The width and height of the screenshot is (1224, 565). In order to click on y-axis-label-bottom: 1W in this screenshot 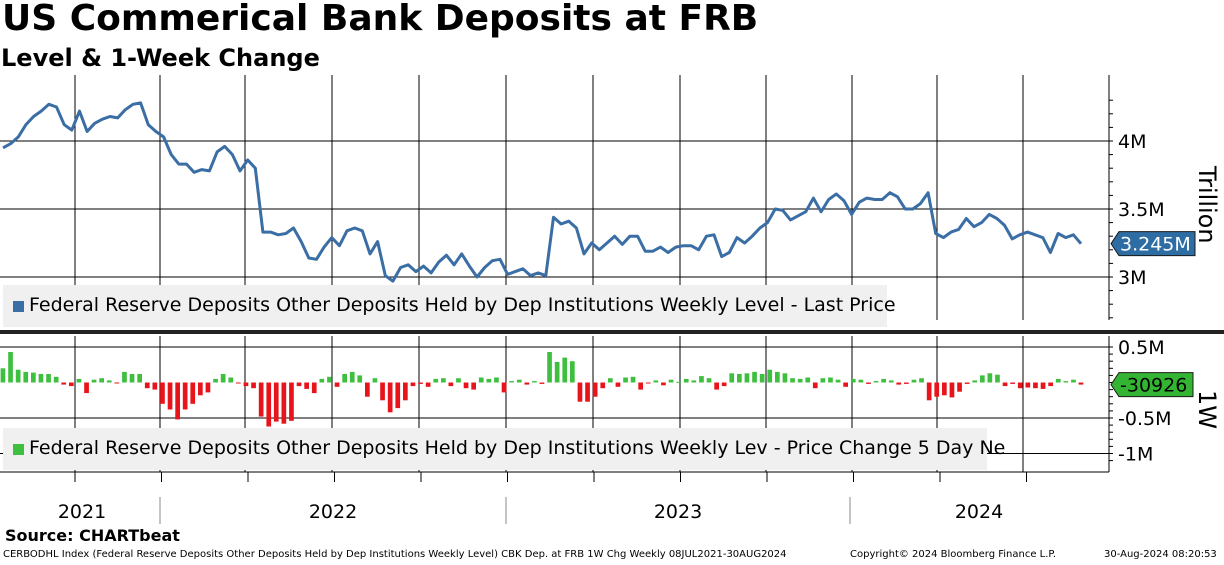, I will do `click(1207, 409)`.